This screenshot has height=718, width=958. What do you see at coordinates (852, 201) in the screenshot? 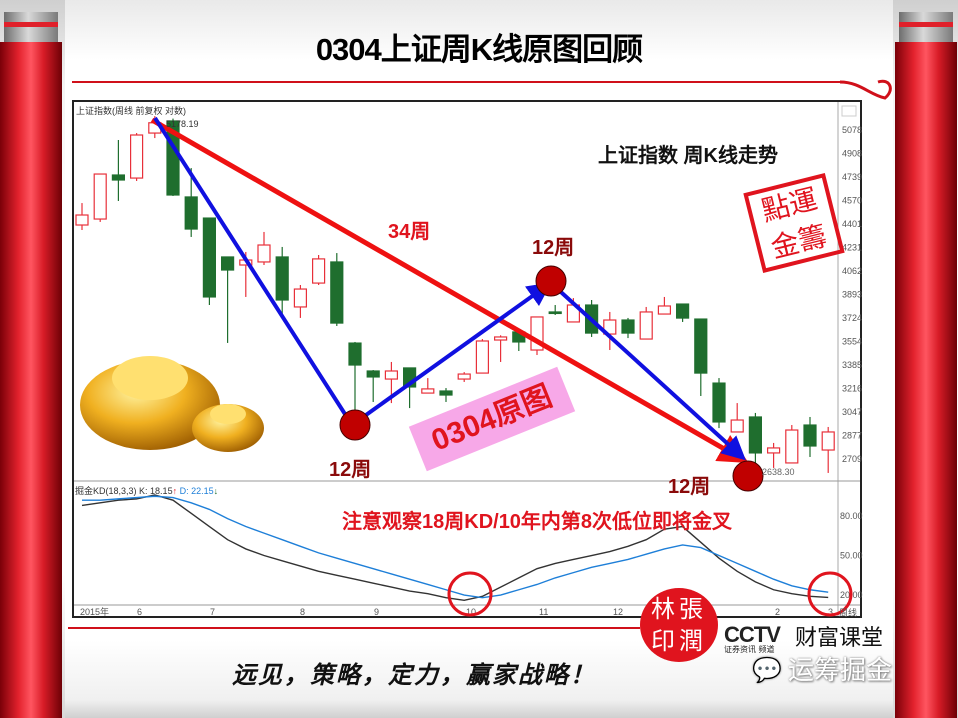
I see `y-tick-label: 4570` at bounding box center [852, 201].